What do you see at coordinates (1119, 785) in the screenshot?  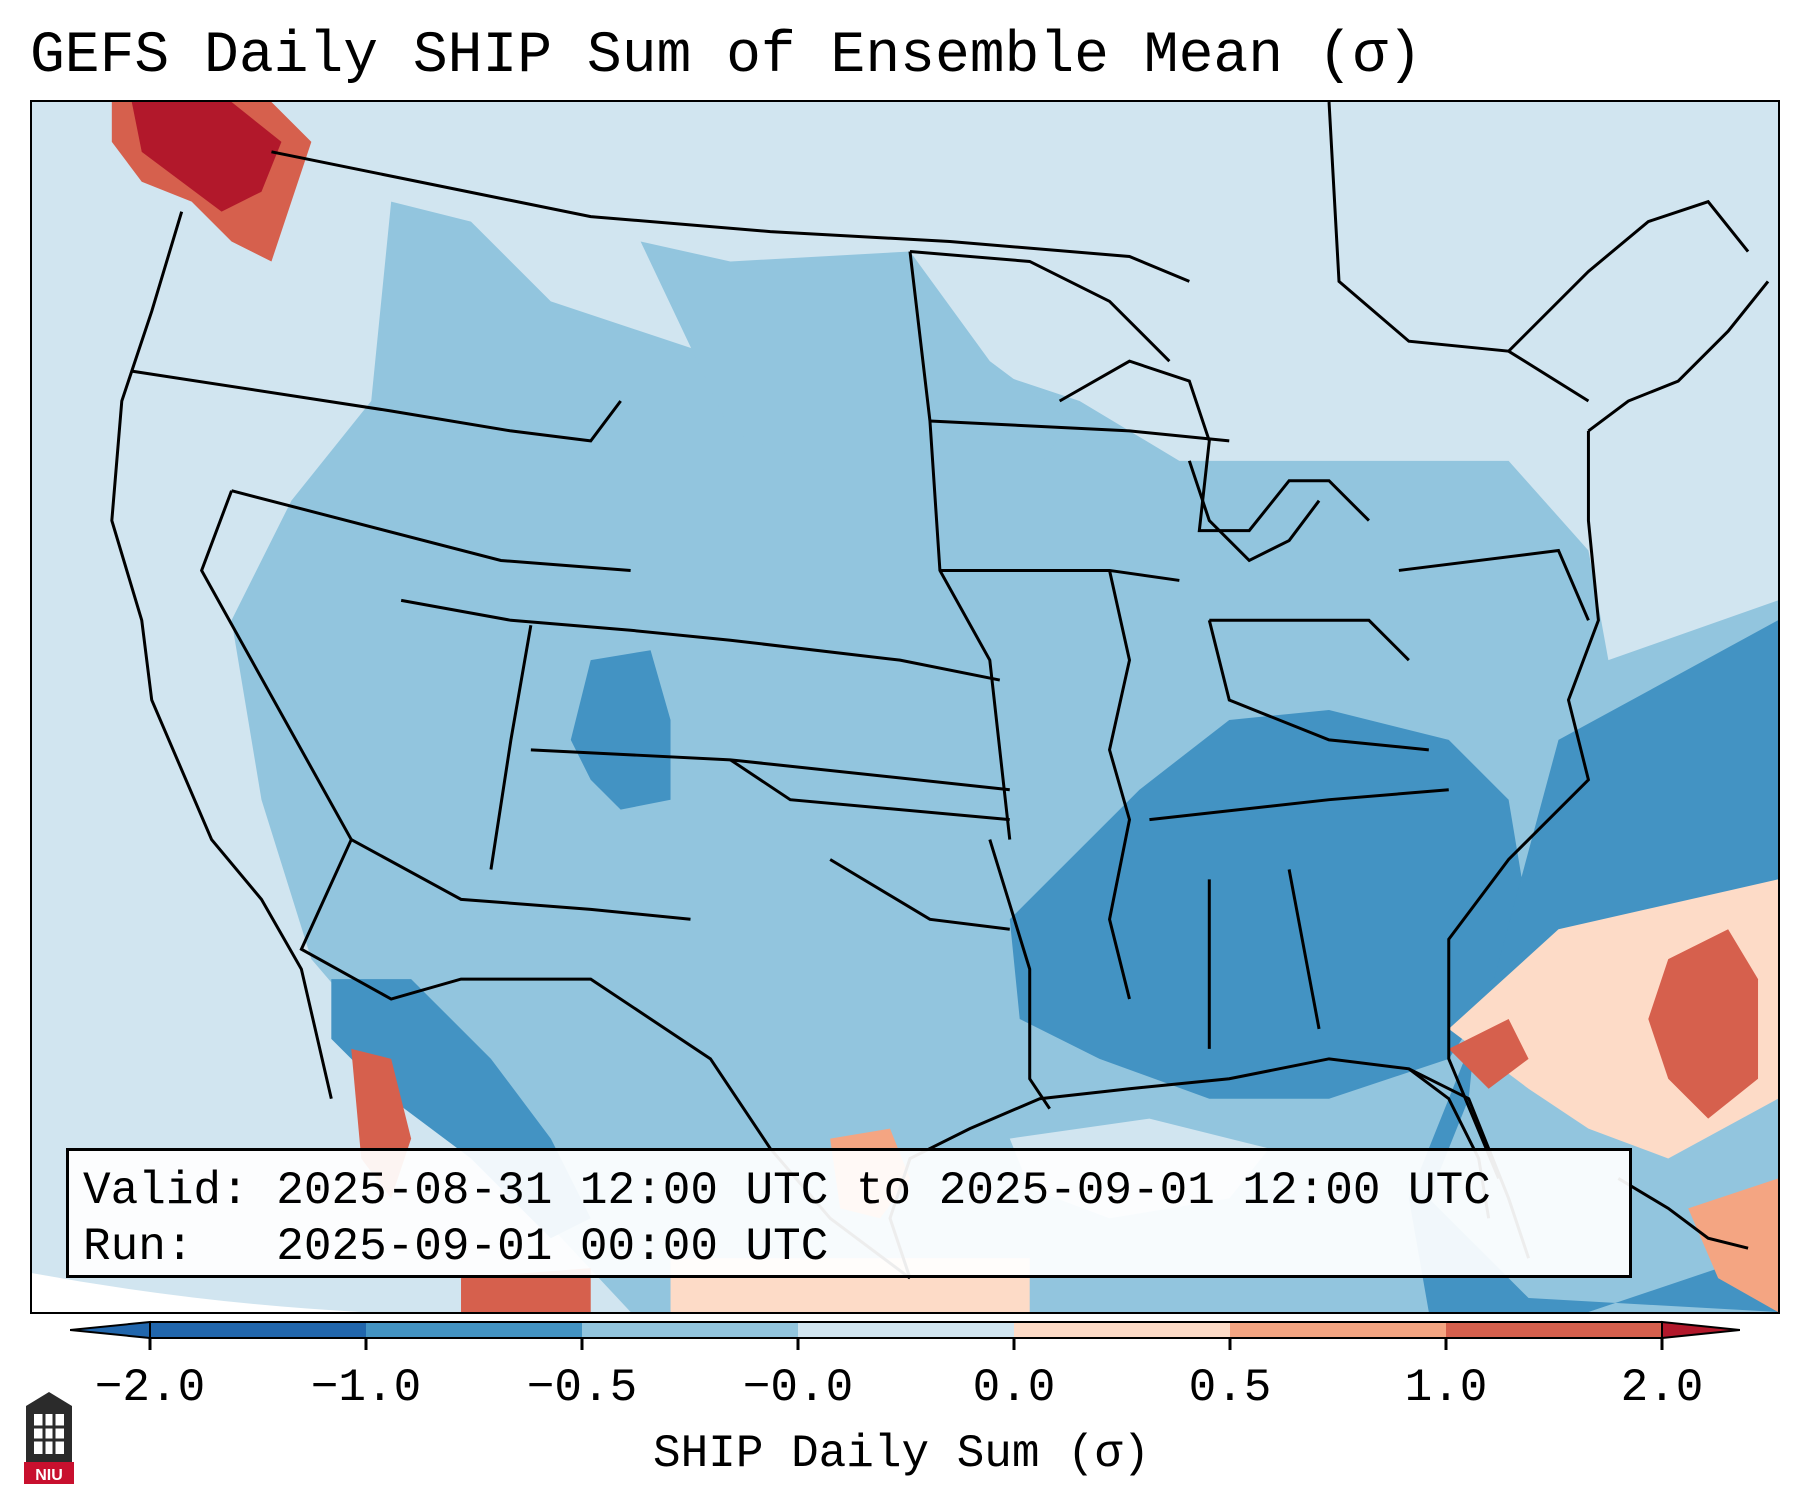 I see `mississippi-valley` at bounding box center [1119, 785].